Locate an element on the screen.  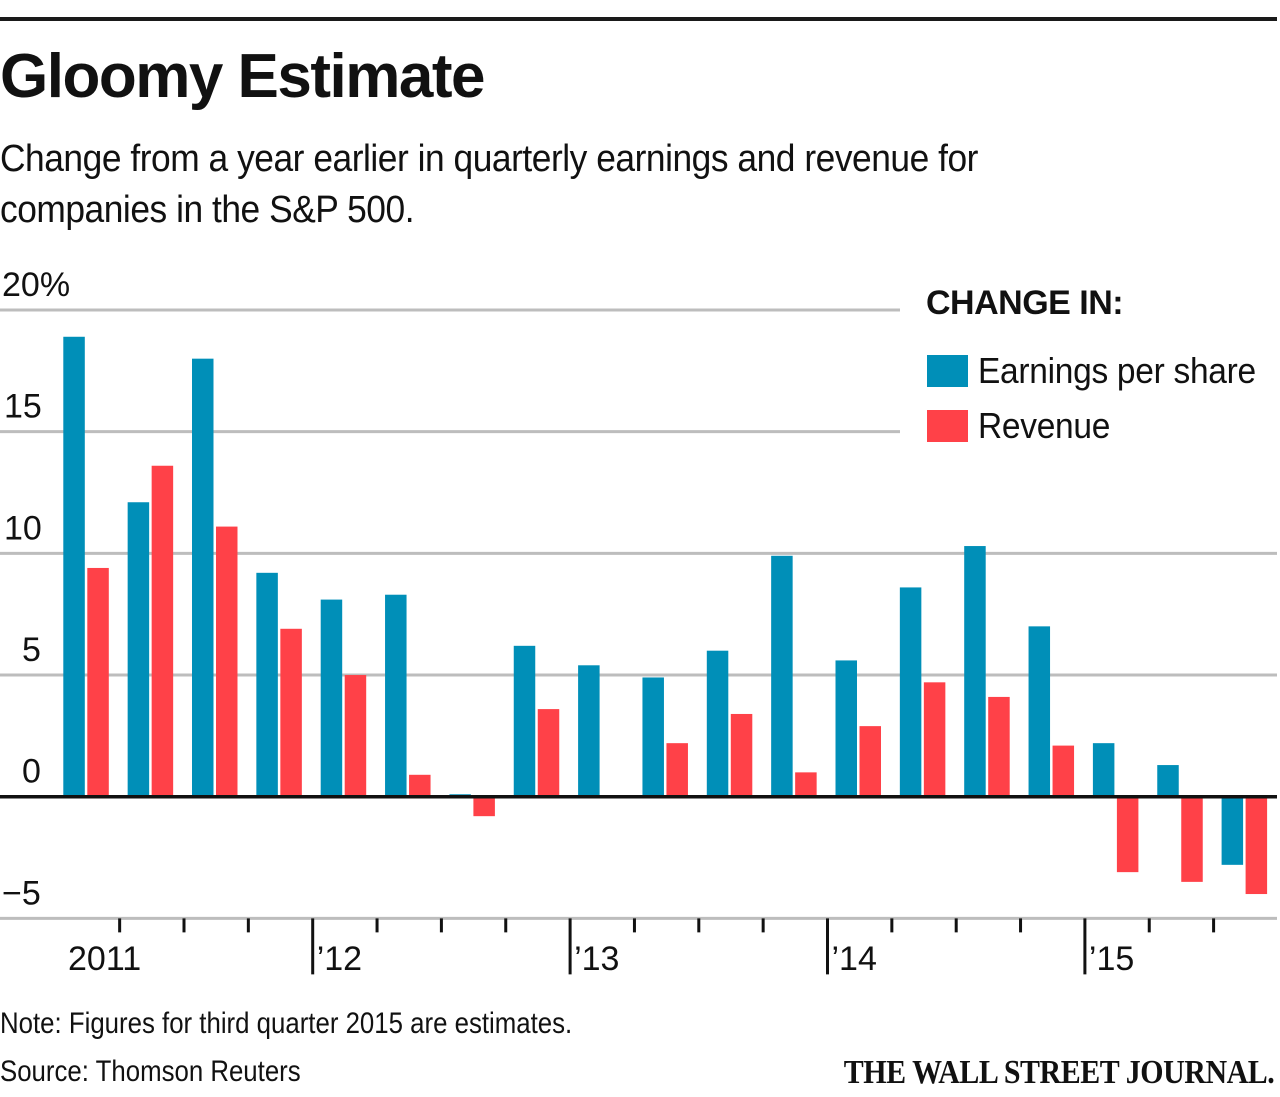
y-tick-label: −5 is located at coordinates (21, 893).